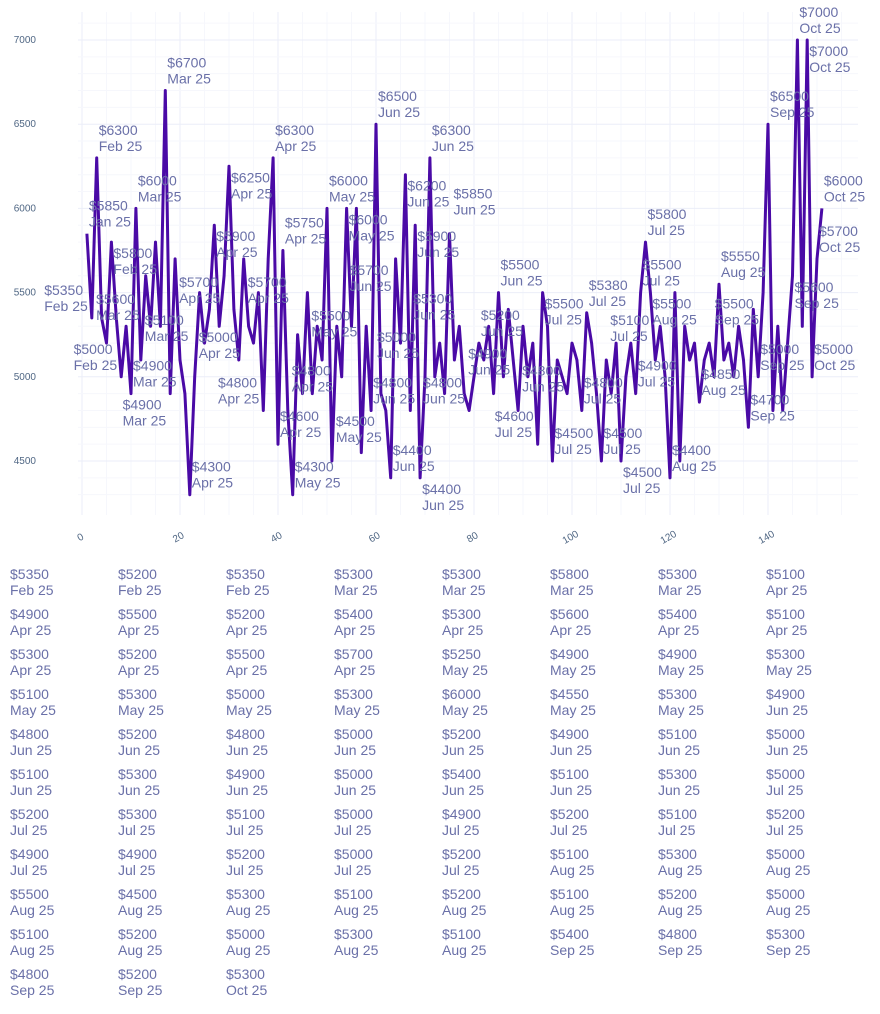  What do you see at coordinates (245, 694) in the screenshot?
I see `data-label-value: $5000` at bounding box center [245, 694].